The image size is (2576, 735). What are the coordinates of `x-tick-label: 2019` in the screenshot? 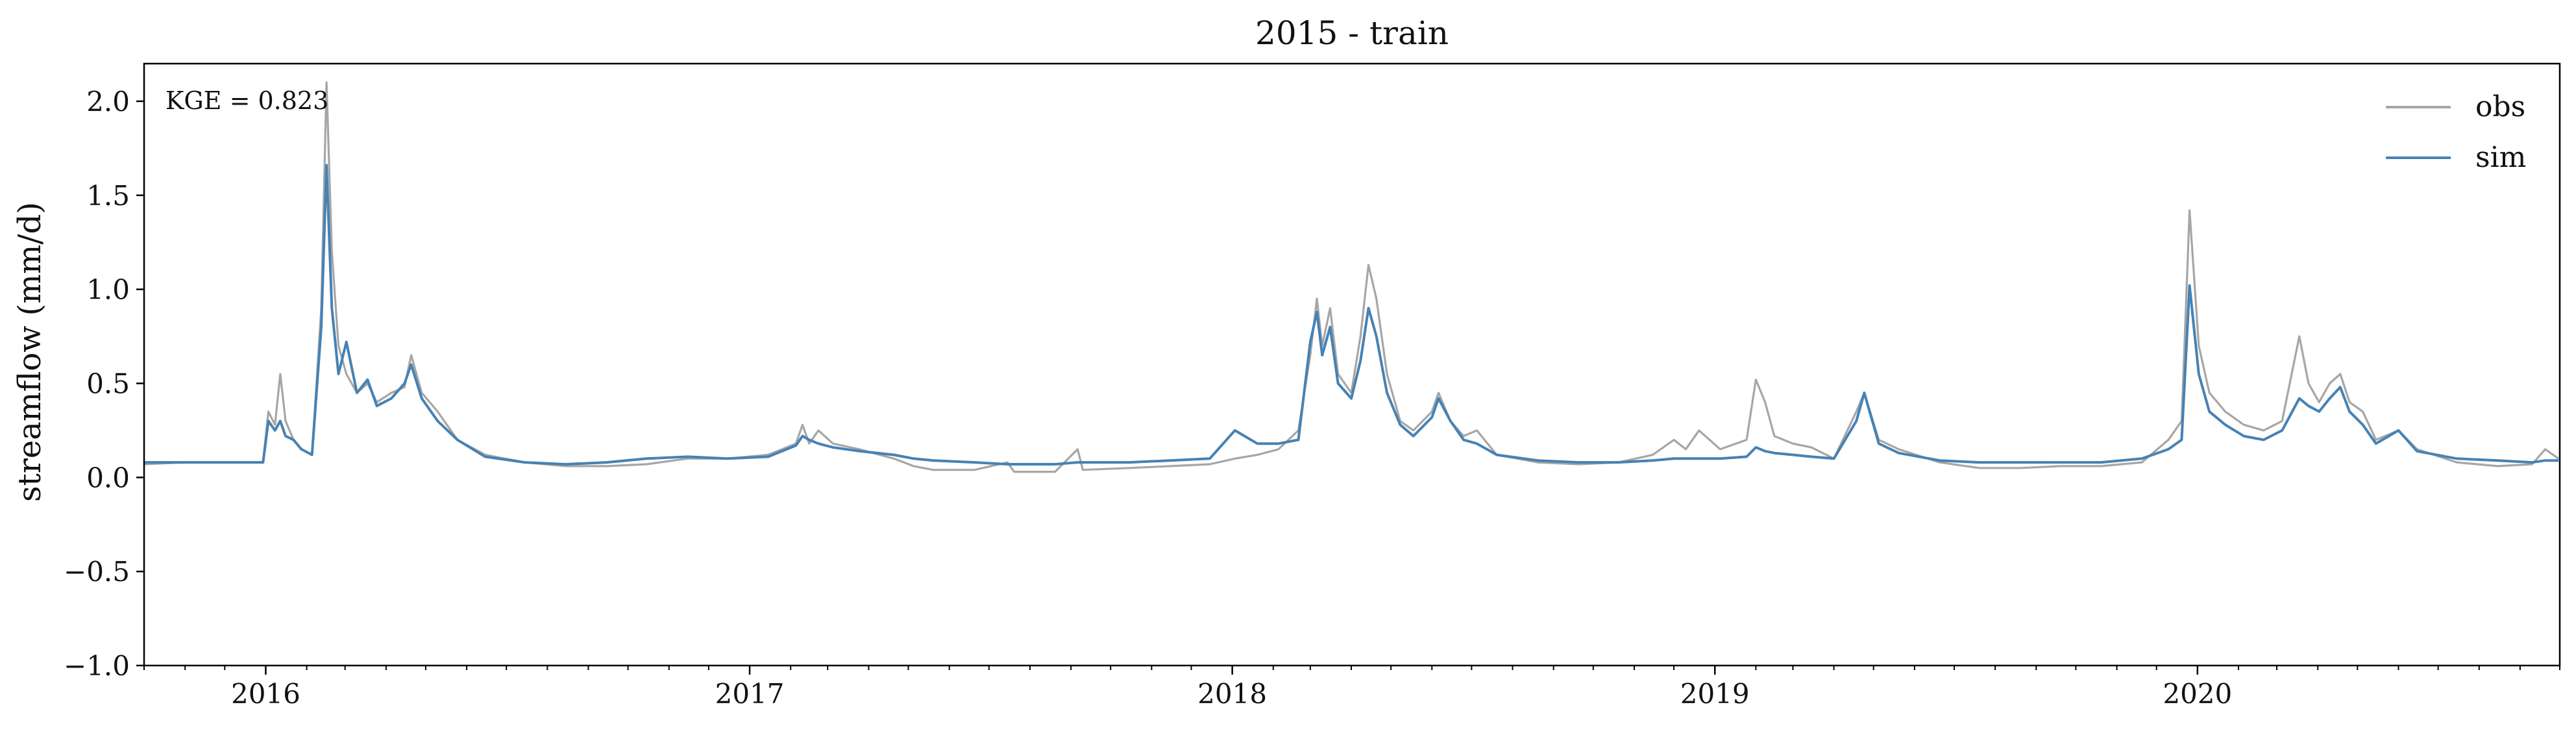 It's located at (1715, 694).